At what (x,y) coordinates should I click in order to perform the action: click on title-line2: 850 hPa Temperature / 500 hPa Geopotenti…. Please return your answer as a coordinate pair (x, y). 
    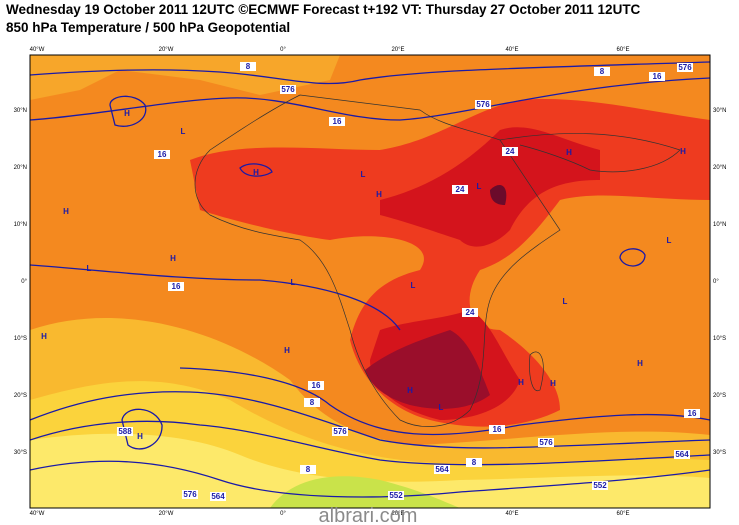
    Looking at the image, I should click on (148, 27).